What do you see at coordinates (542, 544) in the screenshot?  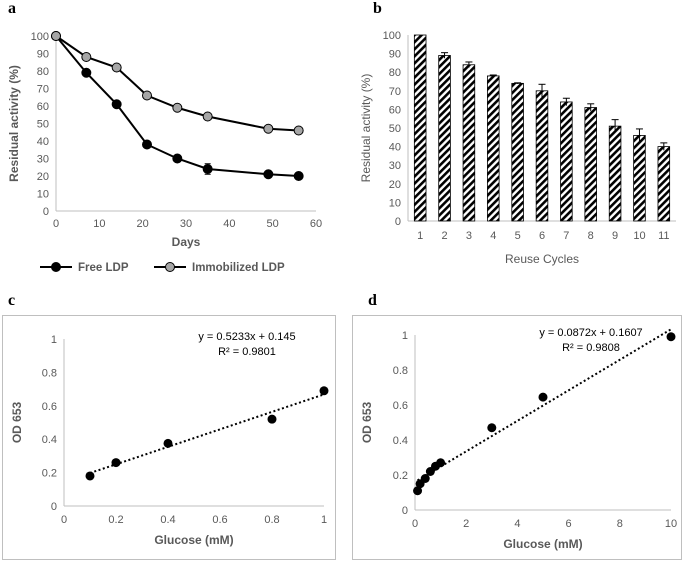 I see `x-axis-label: Glucose (mM)` at bounding box center [542, 544].